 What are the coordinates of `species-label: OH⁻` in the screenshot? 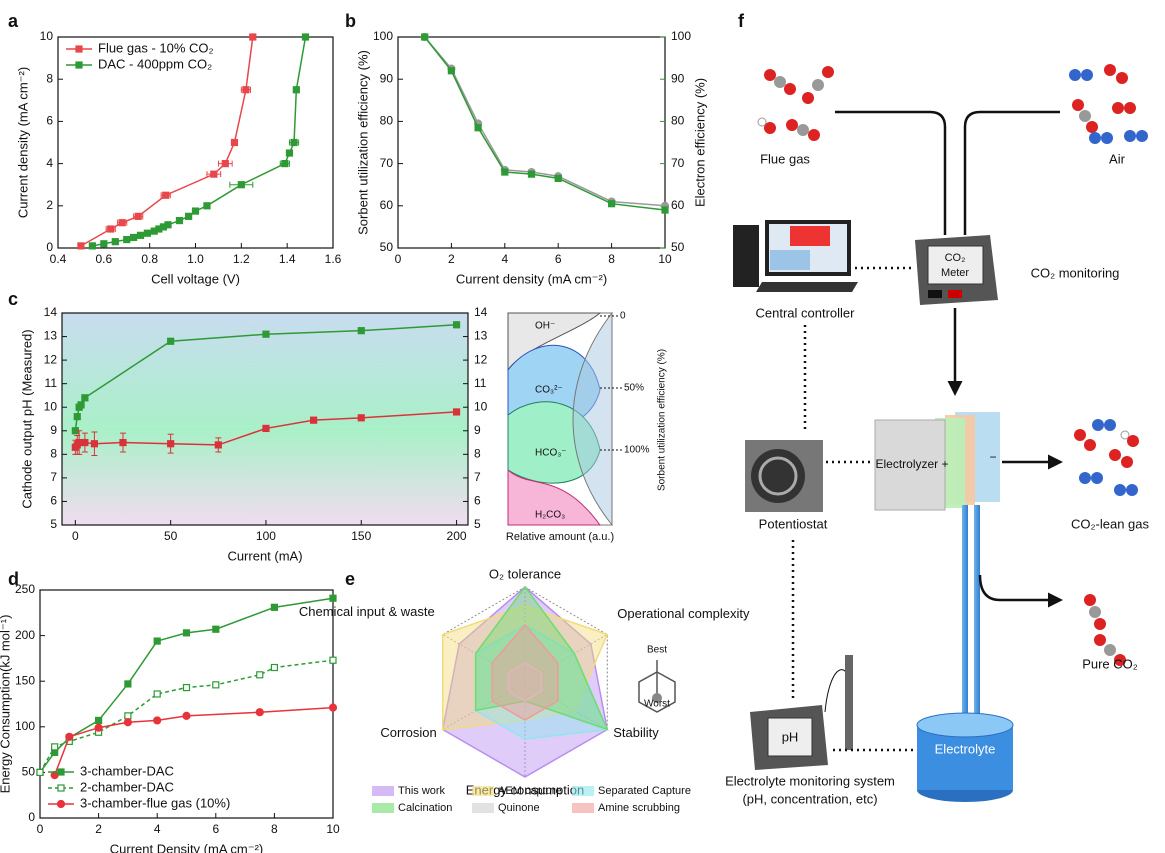 It's located at (545, 326).